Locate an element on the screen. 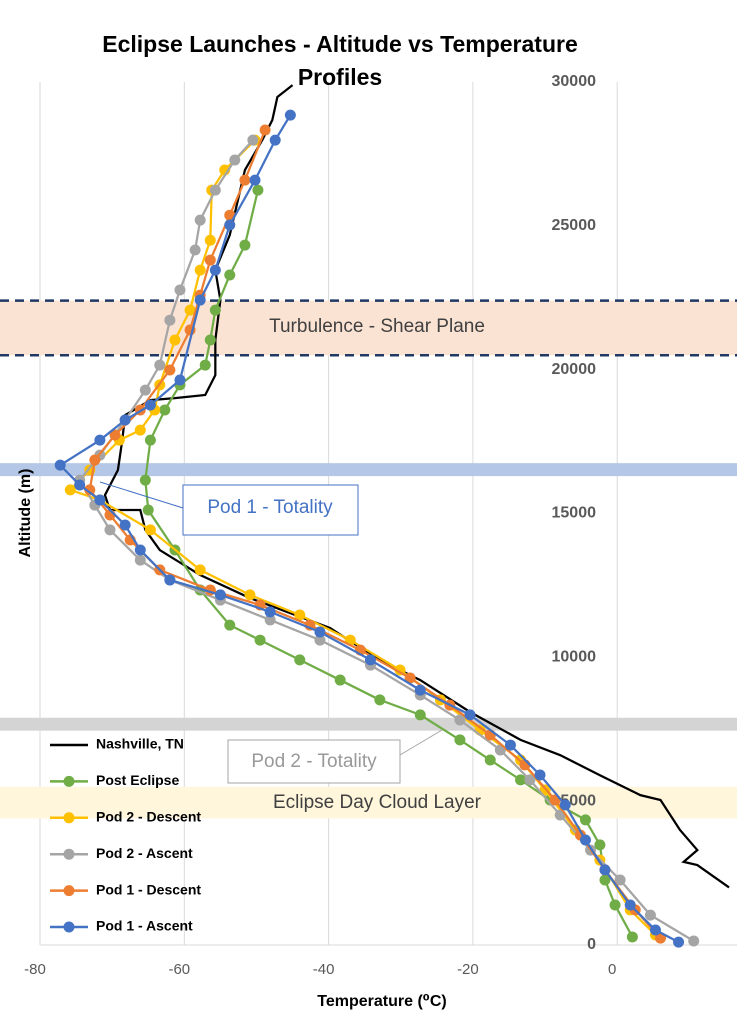  legend-label: Nashville, TN is located at coordinates (140, 744).